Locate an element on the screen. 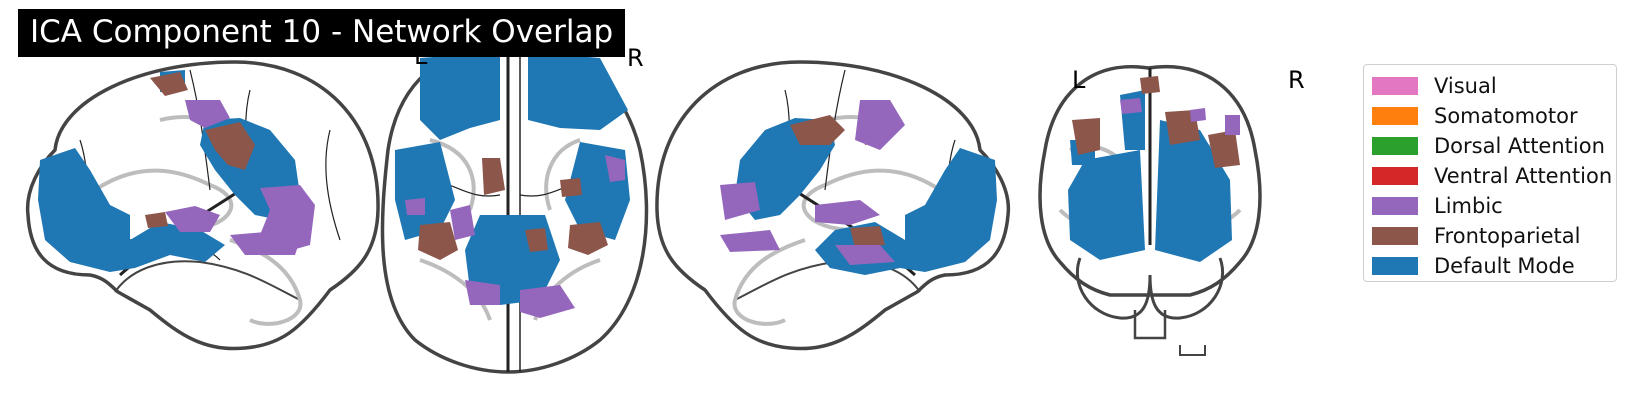  axial-view is located at coordinates (514, 209).